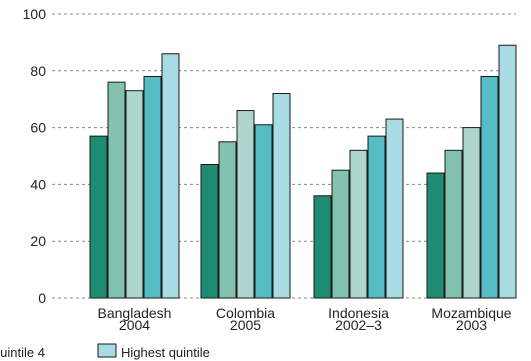 The image size is (531, 361). What do you see at coordinates (22, 352) in the screenshot?
I see `legend-label: Quintile 4` at bounding box center [22, 352].